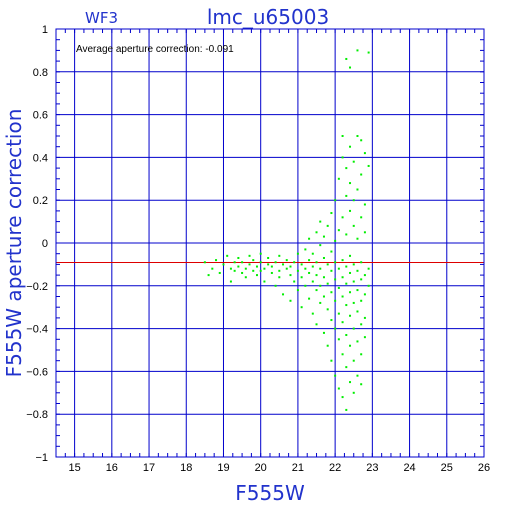 The width and height of the screenshot is (512, 512). Describe the element at coordinates (40, 158) in the screenshot. I see `y-tick-label: 0.4` at that location.